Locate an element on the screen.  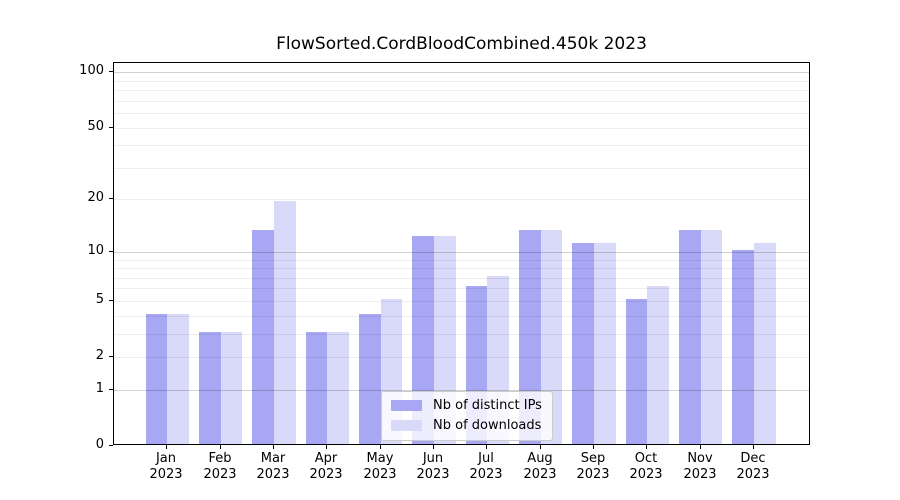
x-tick-label-feb: Feb 2023 is located at coordinates (220, 466).